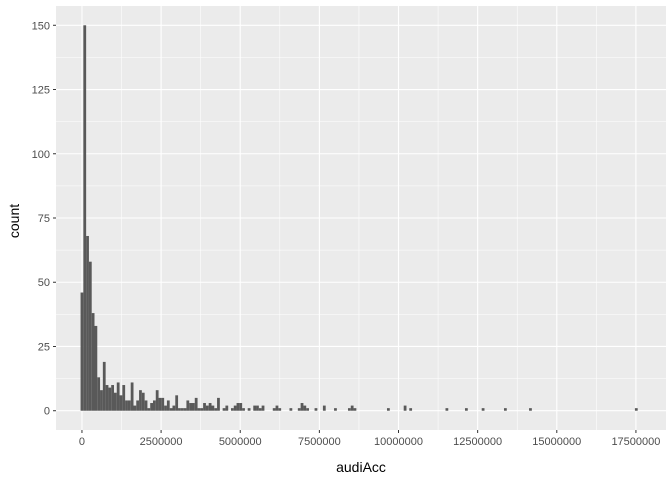 This screenshot has height=485, width=672. Describe the element at coordinates (44, 347) in the screenshot. I see `y-tick-label: 25` at that location.